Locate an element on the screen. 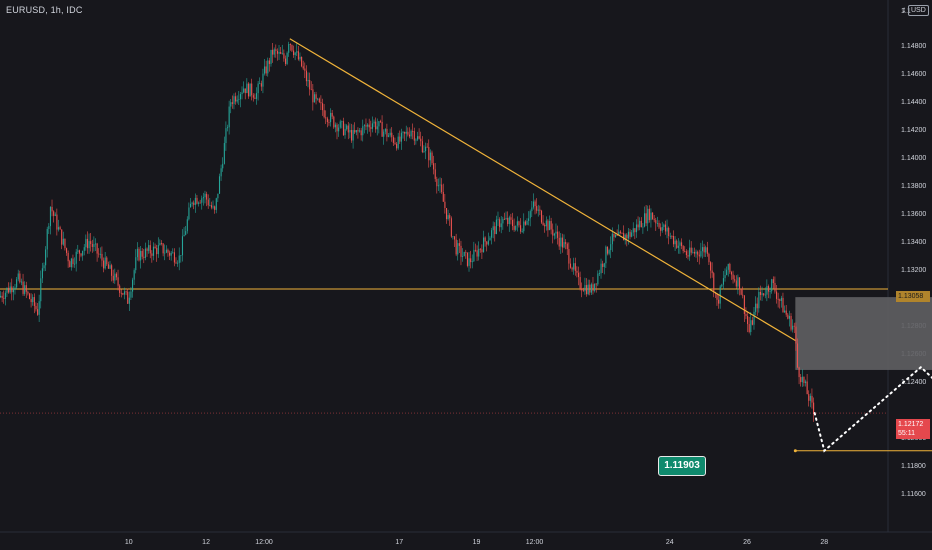  y-tick-label: 1.11600 is located at coordinates (913, 494).